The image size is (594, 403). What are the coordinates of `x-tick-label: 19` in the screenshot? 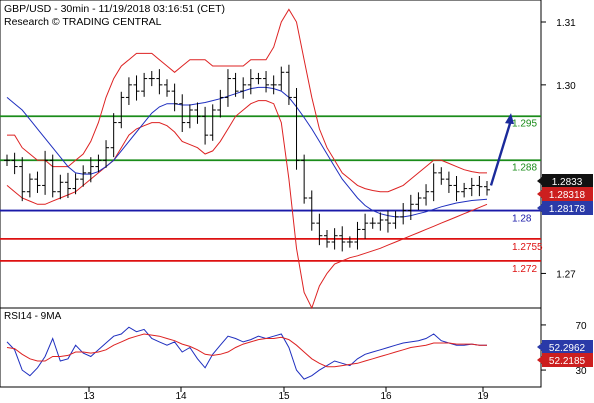 It's located at (483, 396).